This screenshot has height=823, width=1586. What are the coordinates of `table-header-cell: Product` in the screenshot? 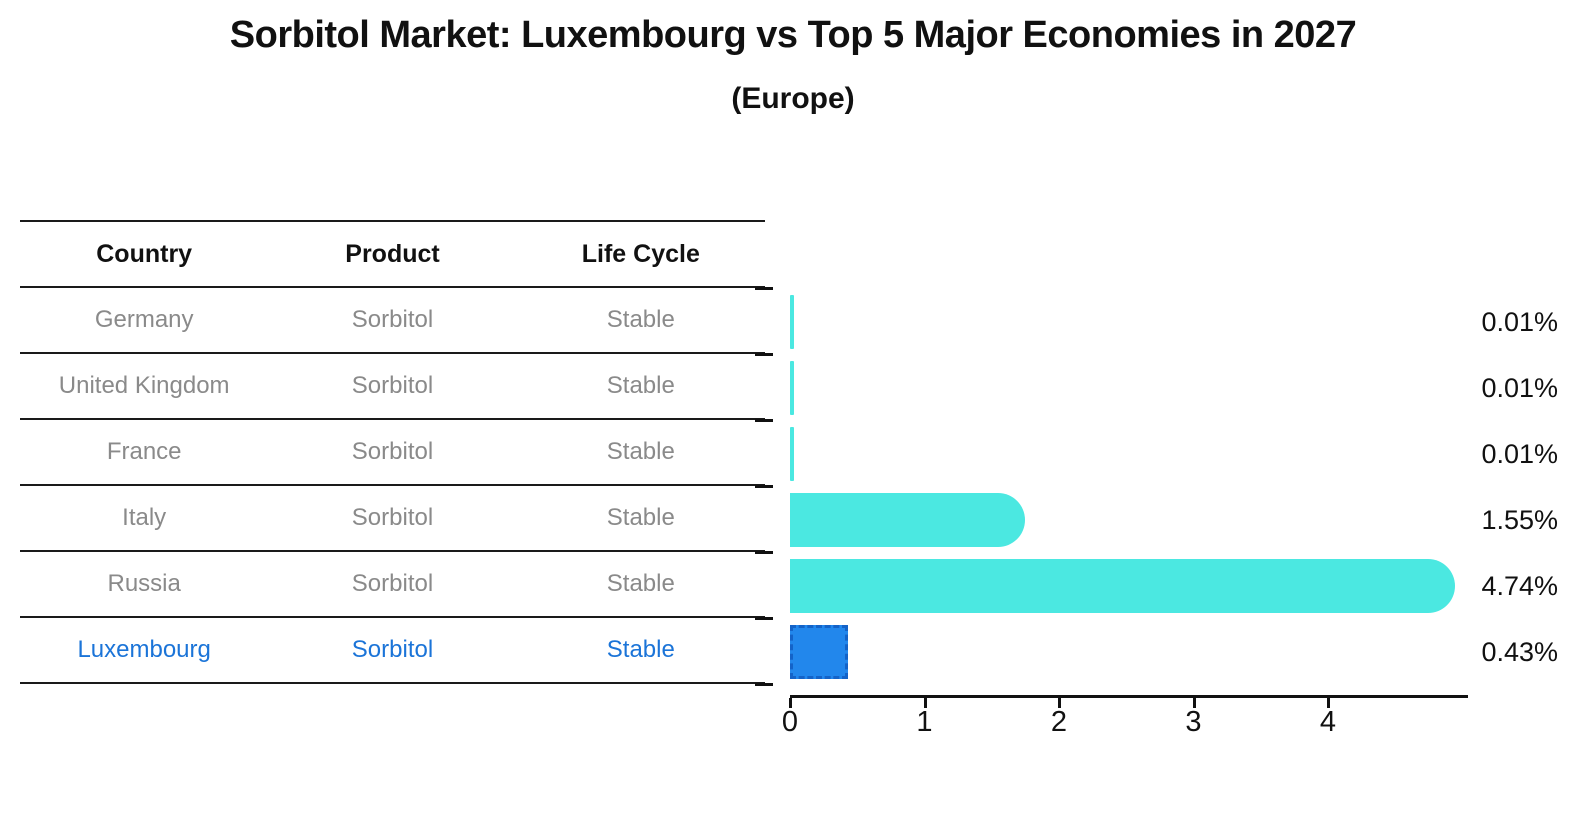 It's located at (392, 253).